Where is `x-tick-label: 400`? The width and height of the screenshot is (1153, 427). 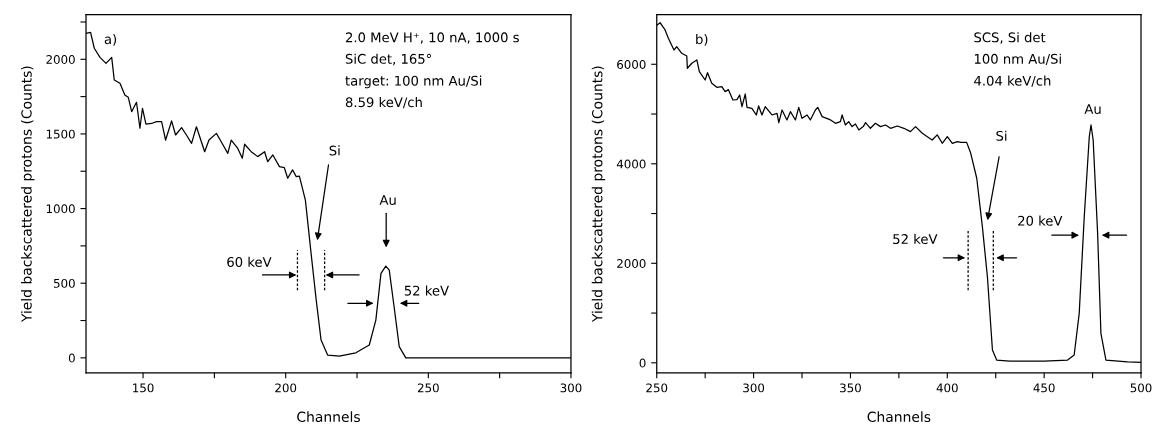 x-tick-label: 400 is located at coordinates (947, 388).